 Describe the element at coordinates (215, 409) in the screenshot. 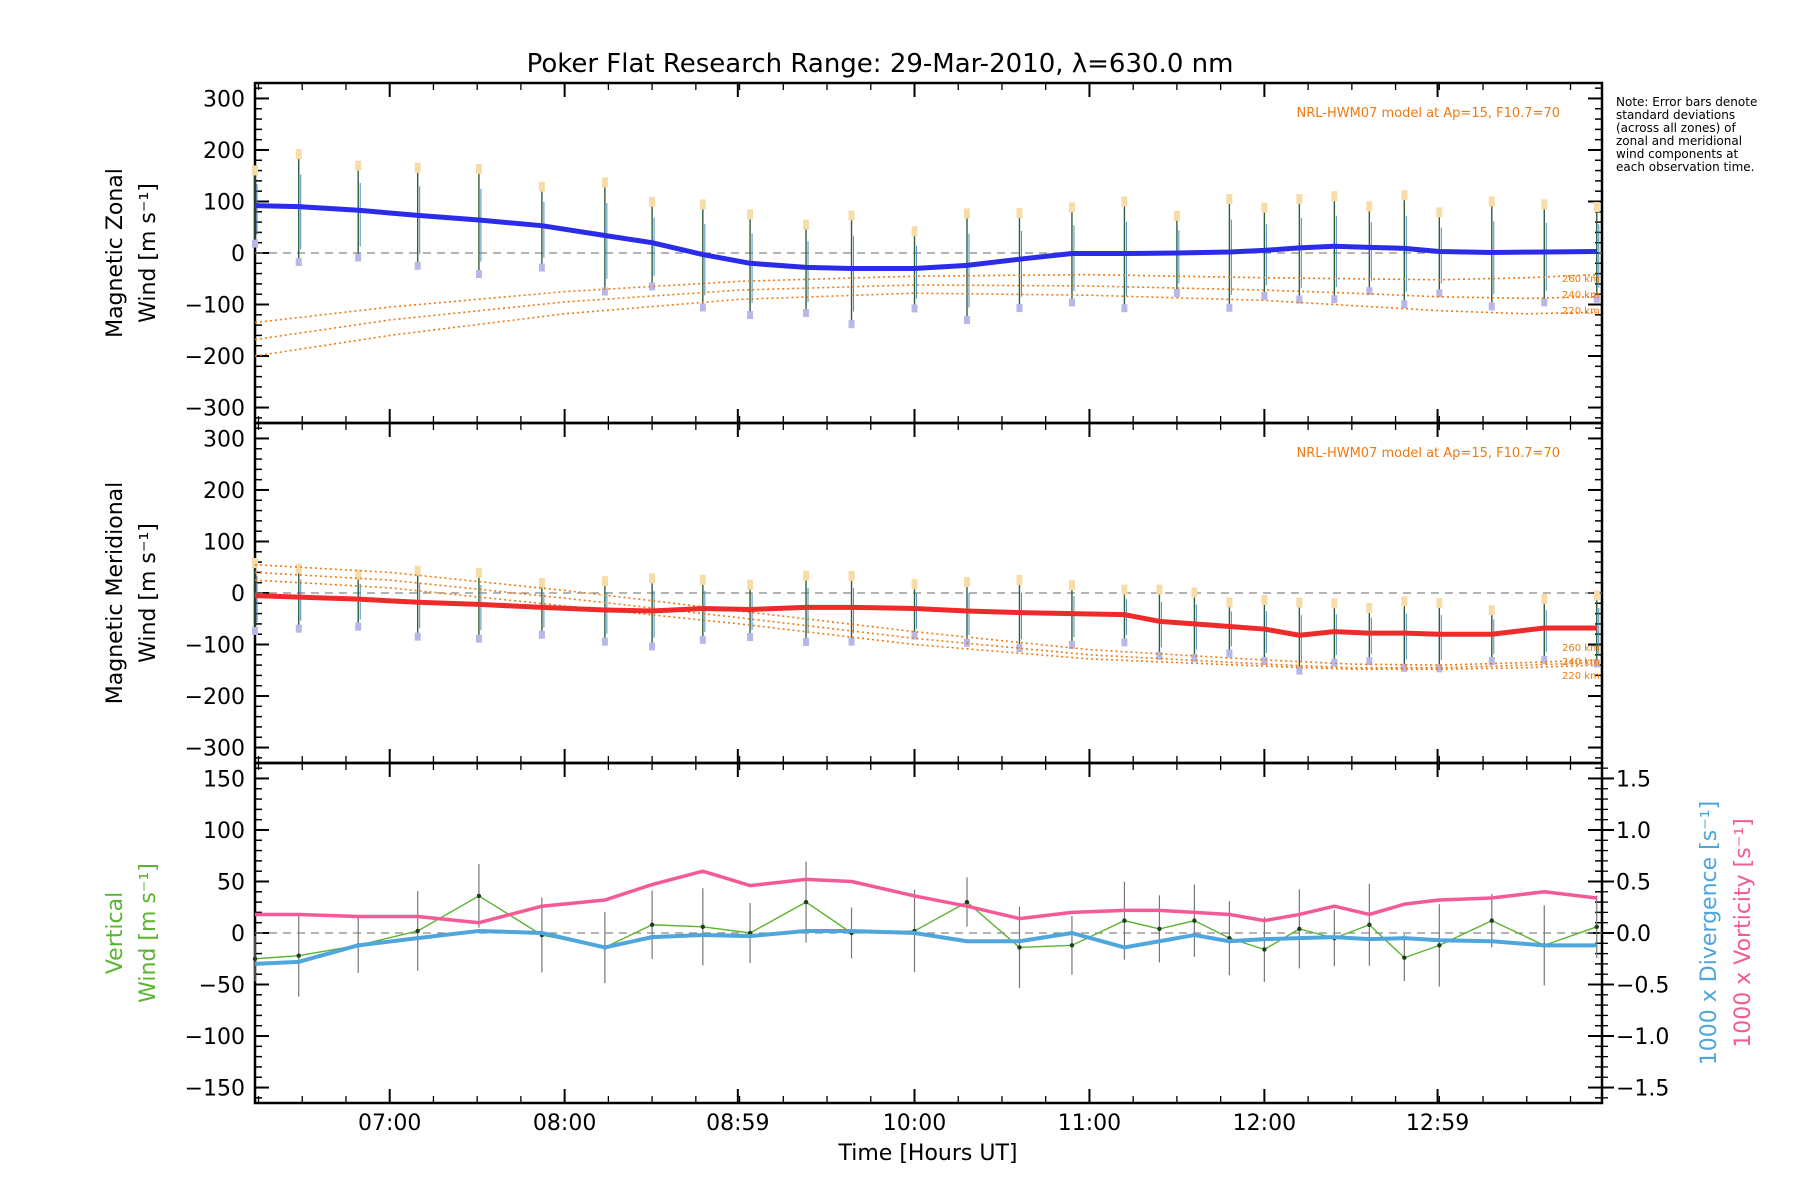

I see `zonal-ytick-label: −300` at that location.